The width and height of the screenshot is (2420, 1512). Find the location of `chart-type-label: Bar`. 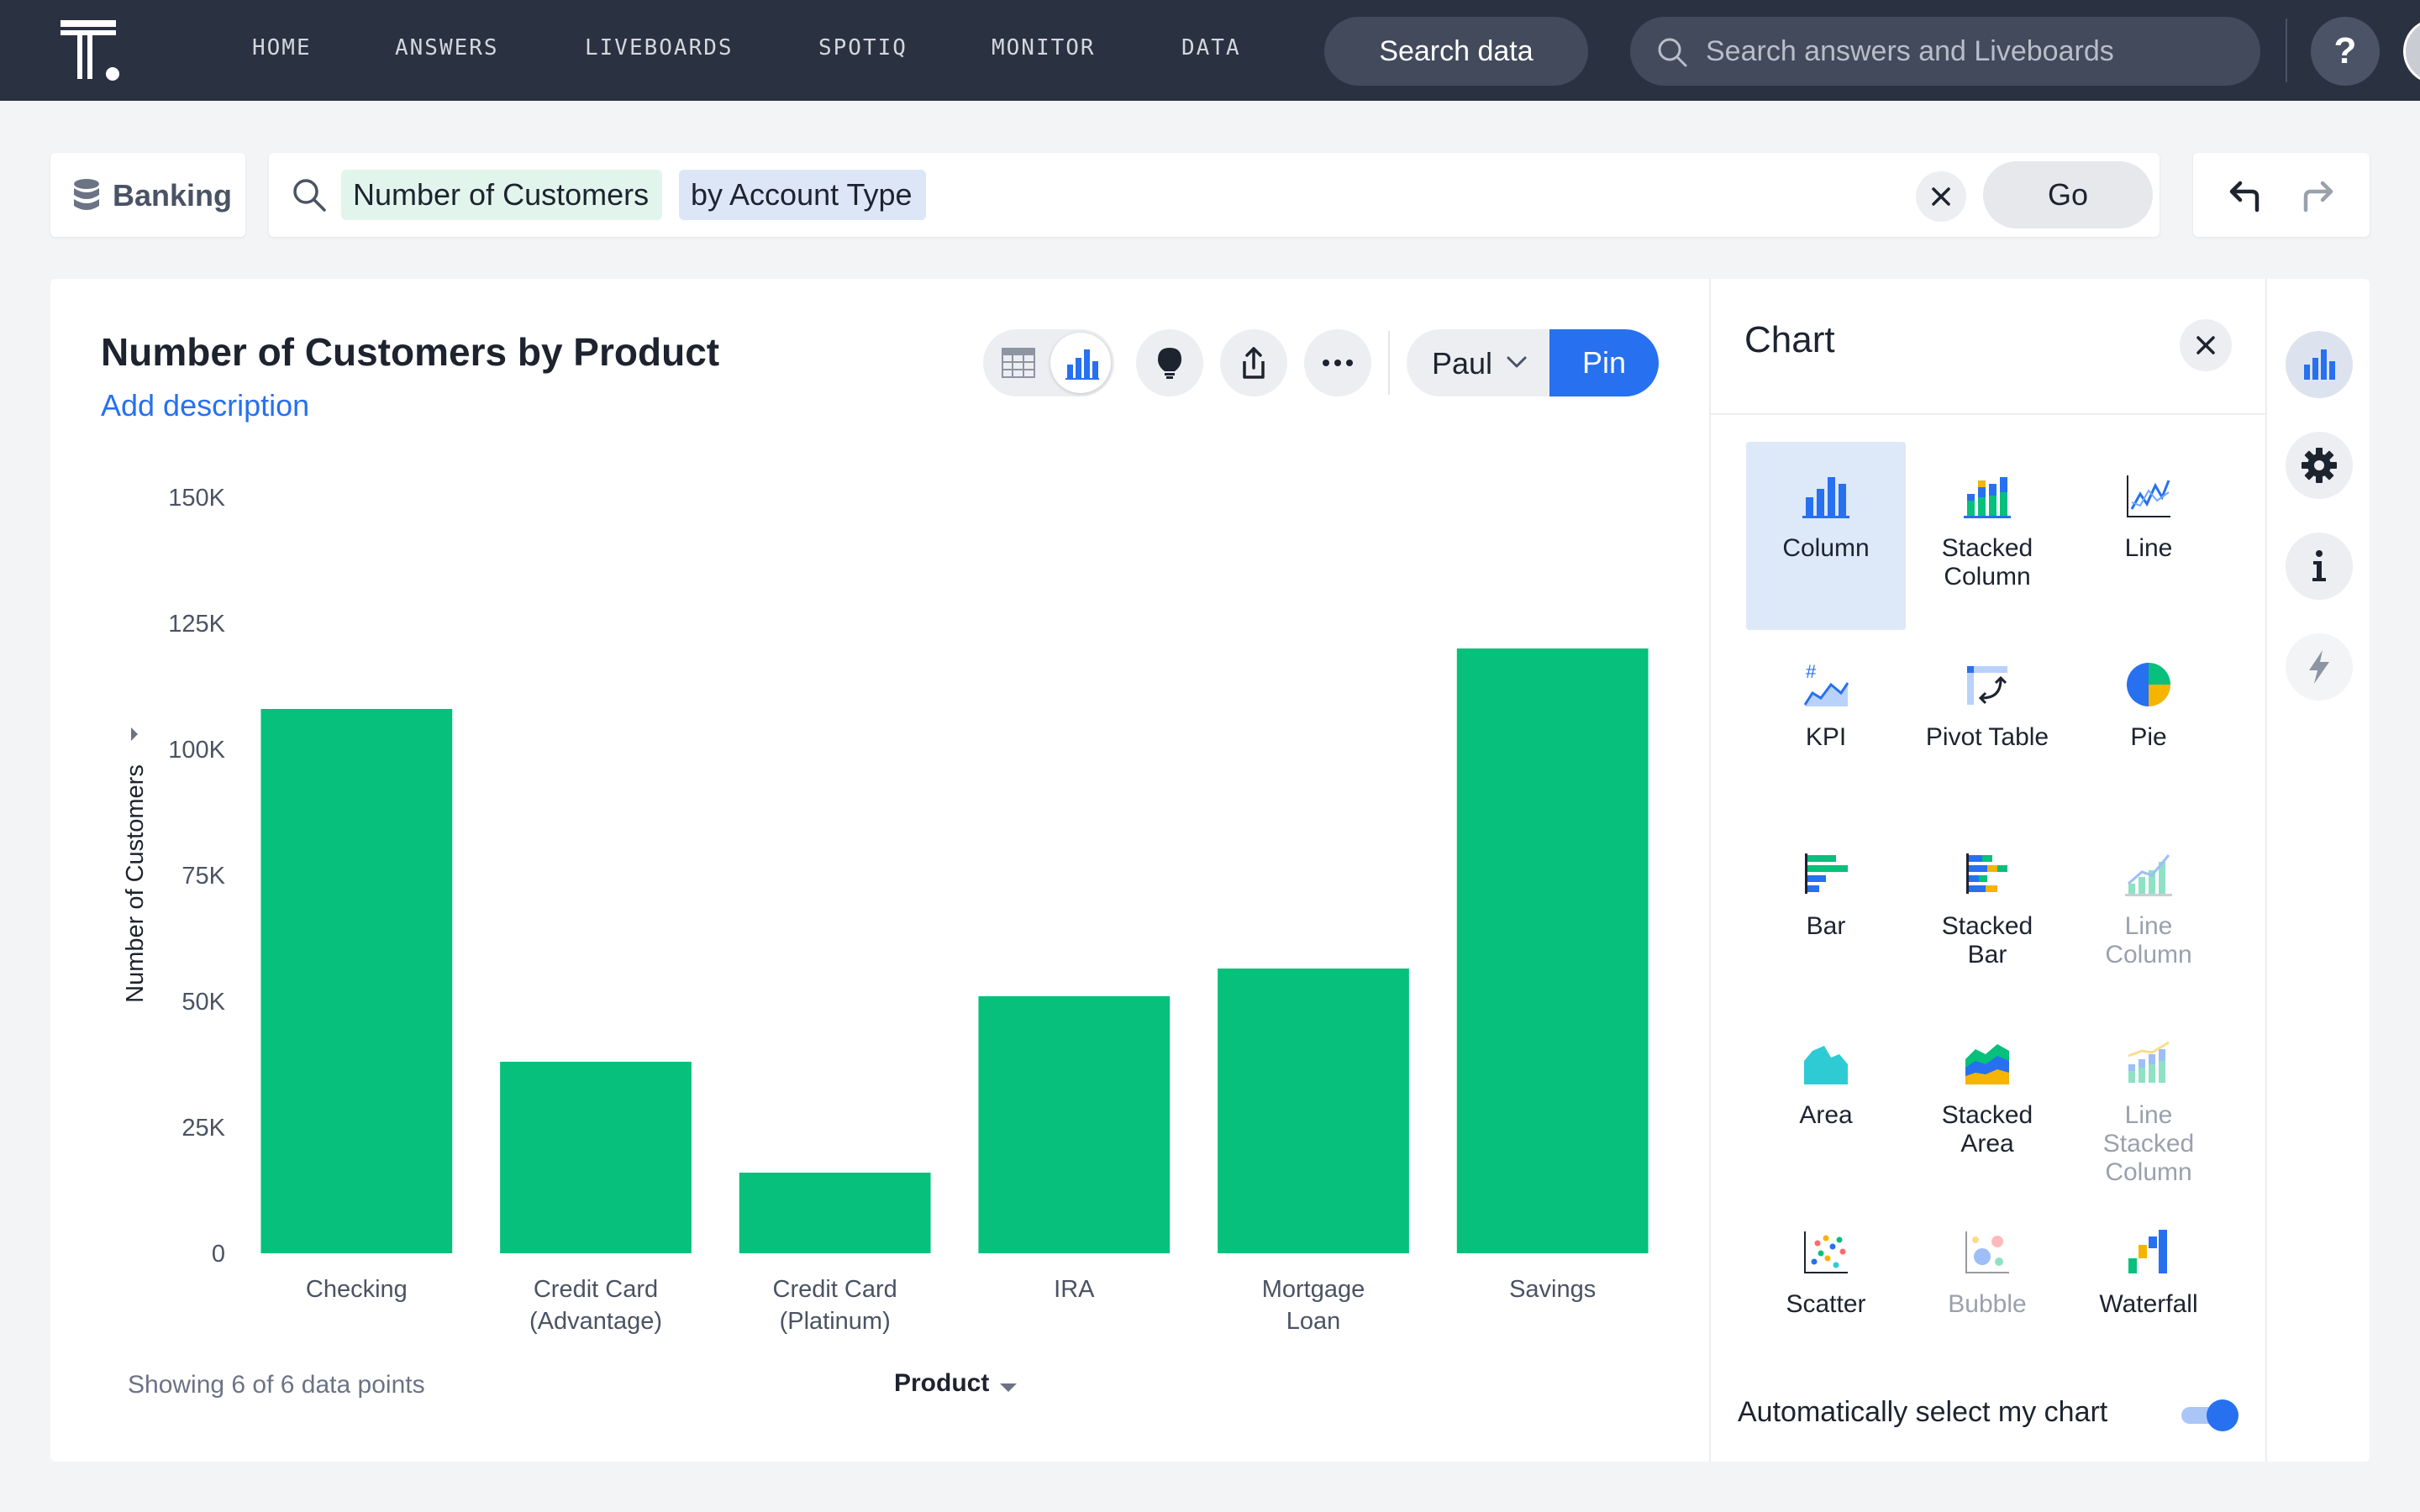

chart-type-label: Bar is located at coordinates (1826, 926).